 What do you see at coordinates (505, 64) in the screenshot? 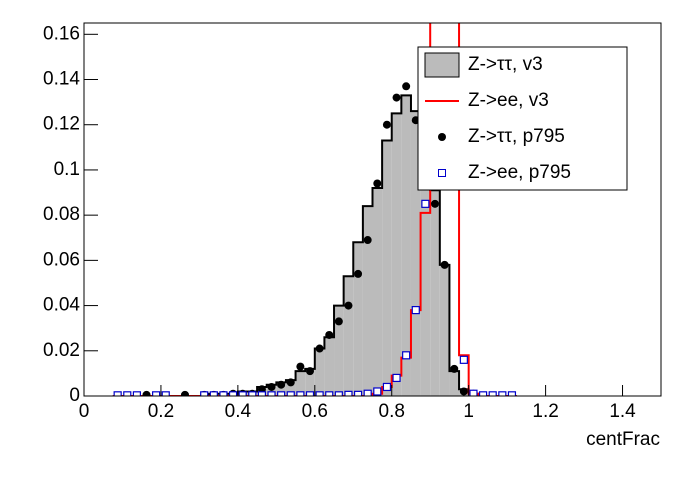
I see `legend-label: Z->ττ, v3` at bounding box center [505, 64].